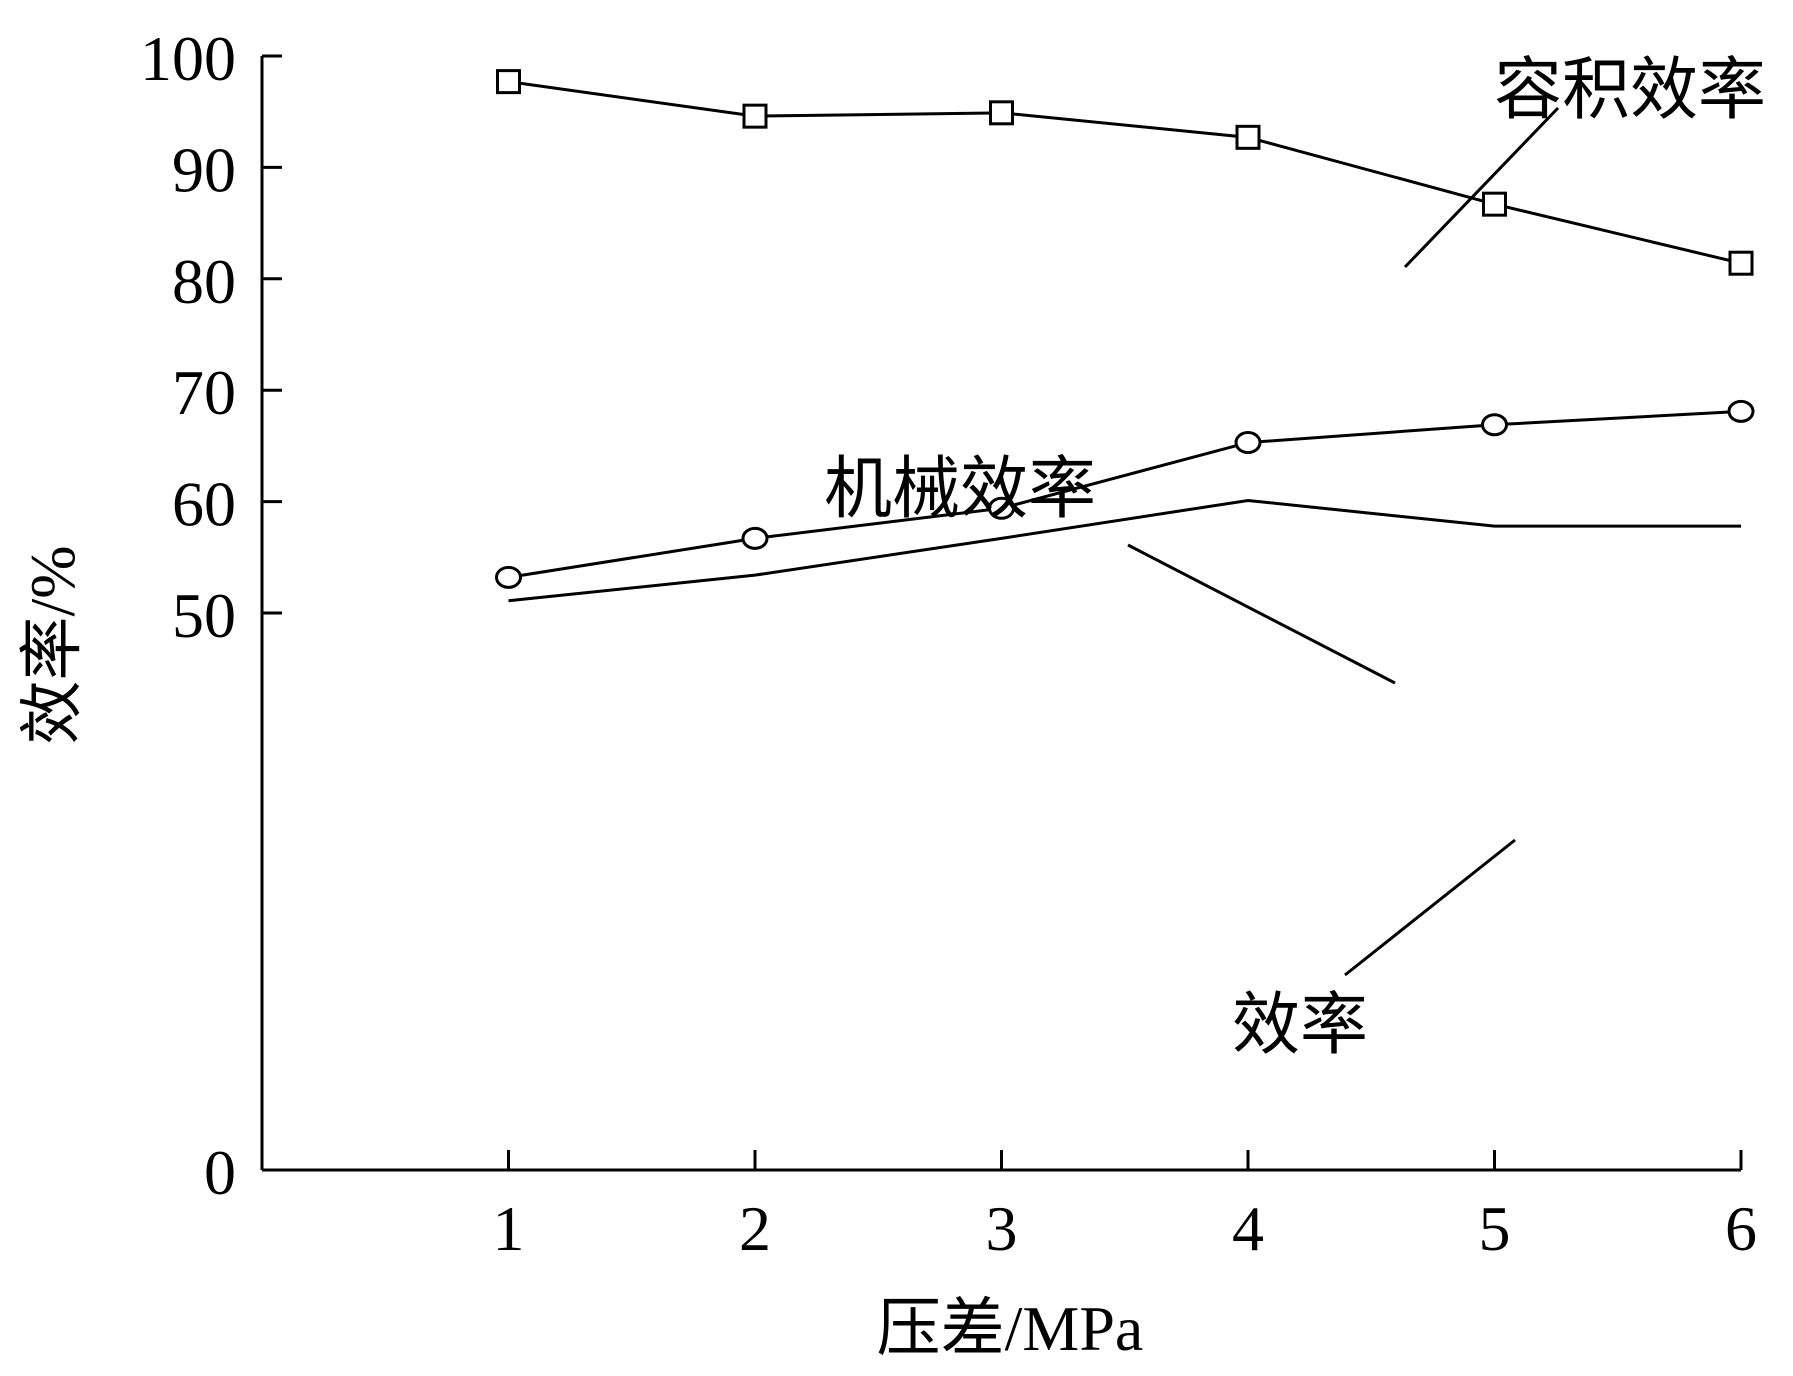 The width and height of the screenshot is (1793, 1376). Describe the element at coordinates (1261, 614) in the screenshot. I see `mechanical-efficiency-leader` at that location.